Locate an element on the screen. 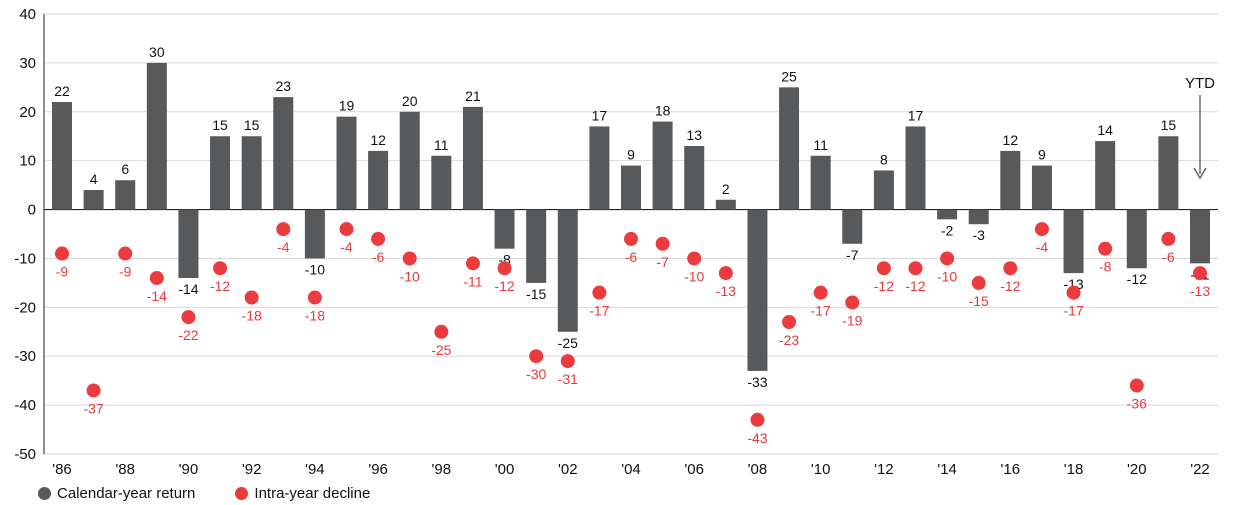  x-tick-label: '22 is located at coordinates (1200, 469).